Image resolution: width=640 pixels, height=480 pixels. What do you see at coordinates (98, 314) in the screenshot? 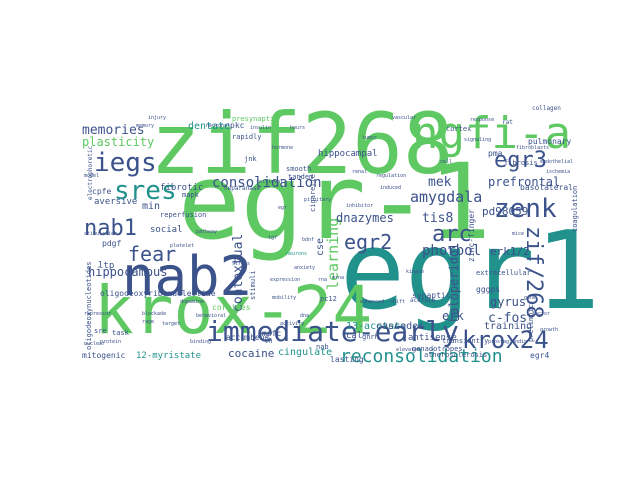
I see `word-repressor: repressor` at bounding box center [98, 314].